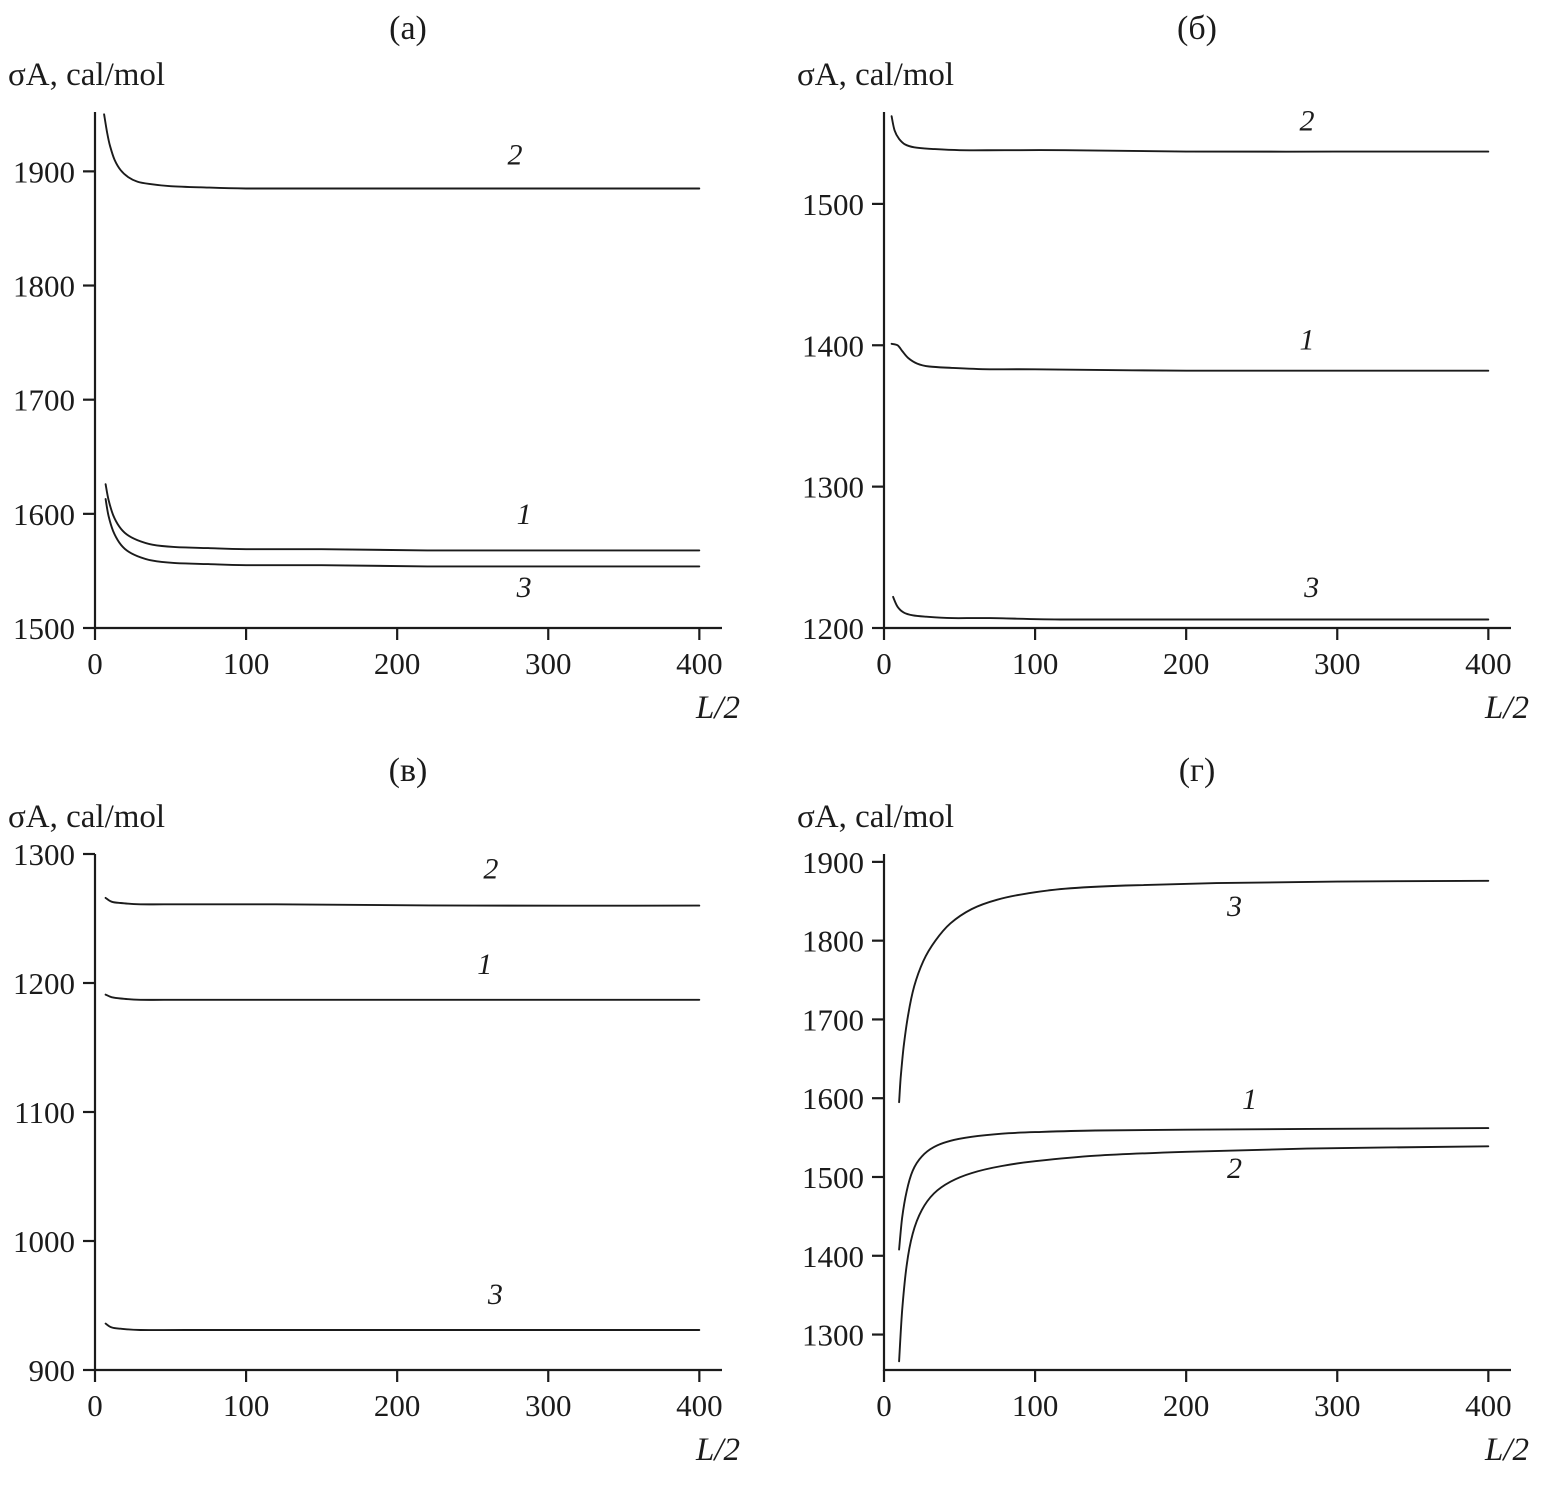 This screenshot has height=1485, width=1547. What do you see at coordinates (876, 75) in the screenshot?
I see `panel-b-y-axis-label: σA, cal/mol` at bounding box center [876, 75].